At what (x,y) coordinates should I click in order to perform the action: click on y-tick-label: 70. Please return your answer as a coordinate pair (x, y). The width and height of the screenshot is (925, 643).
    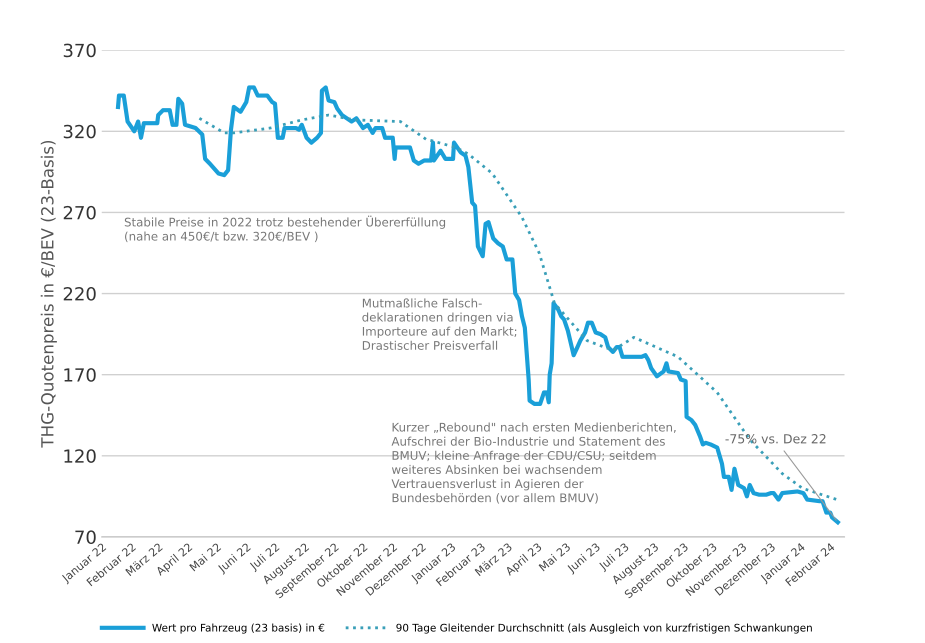
    Looking at the image, I should click on (85, 537).